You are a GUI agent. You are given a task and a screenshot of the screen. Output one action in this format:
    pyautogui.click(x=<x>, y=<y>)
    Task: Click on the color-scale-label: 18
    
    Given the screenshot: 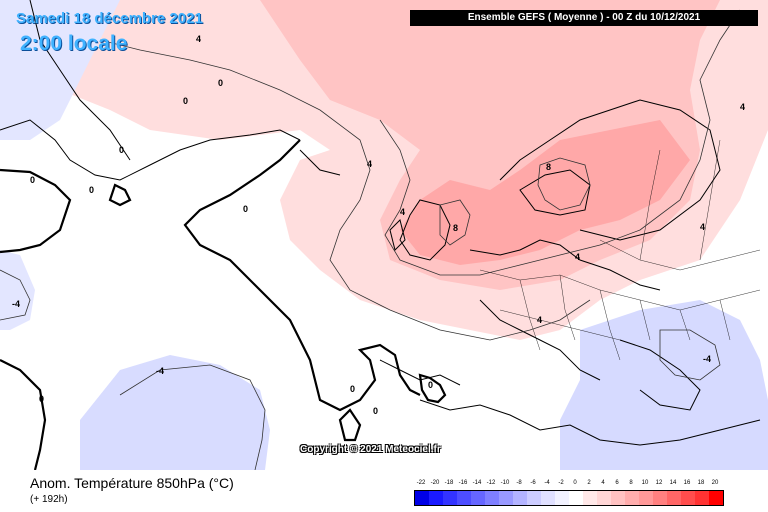 What is the action you would take?
    pyautogui.click(x=701, y=483)
    